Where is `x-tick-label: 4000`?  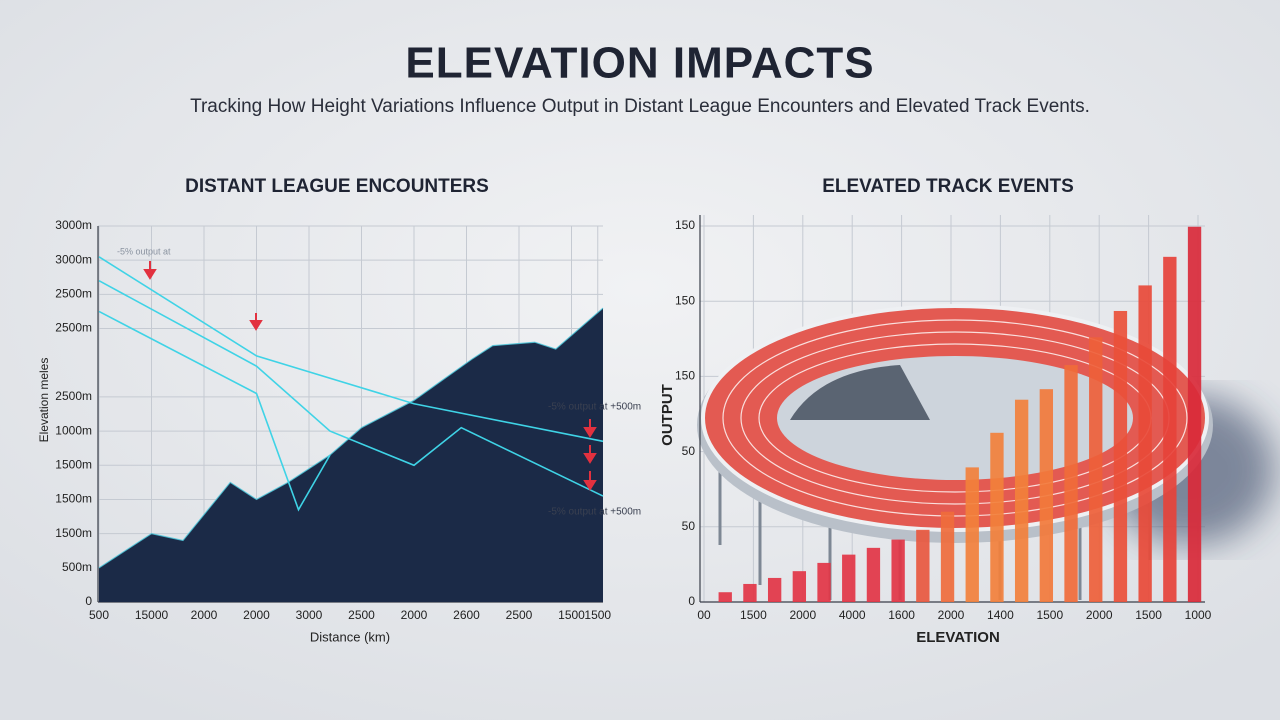 x-tick-label: 4000 is located at coordinates (852, 615).